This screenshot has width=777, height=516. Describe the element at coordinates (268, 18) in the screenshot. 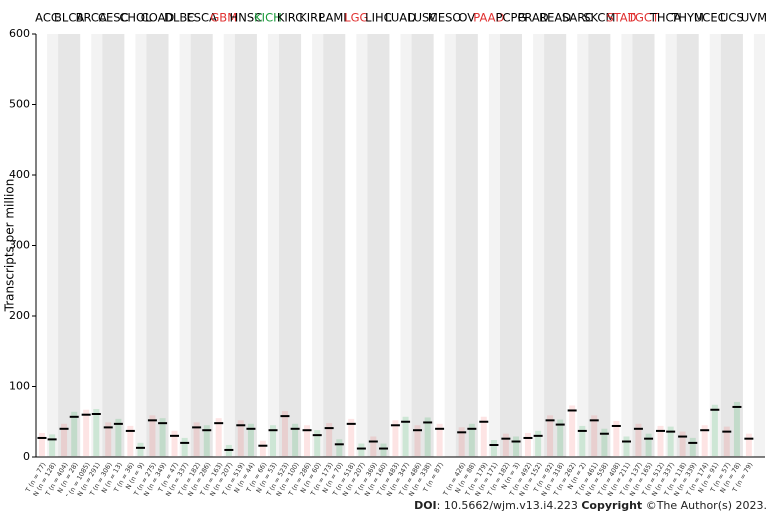

I see `group-label: KICH` at that location.